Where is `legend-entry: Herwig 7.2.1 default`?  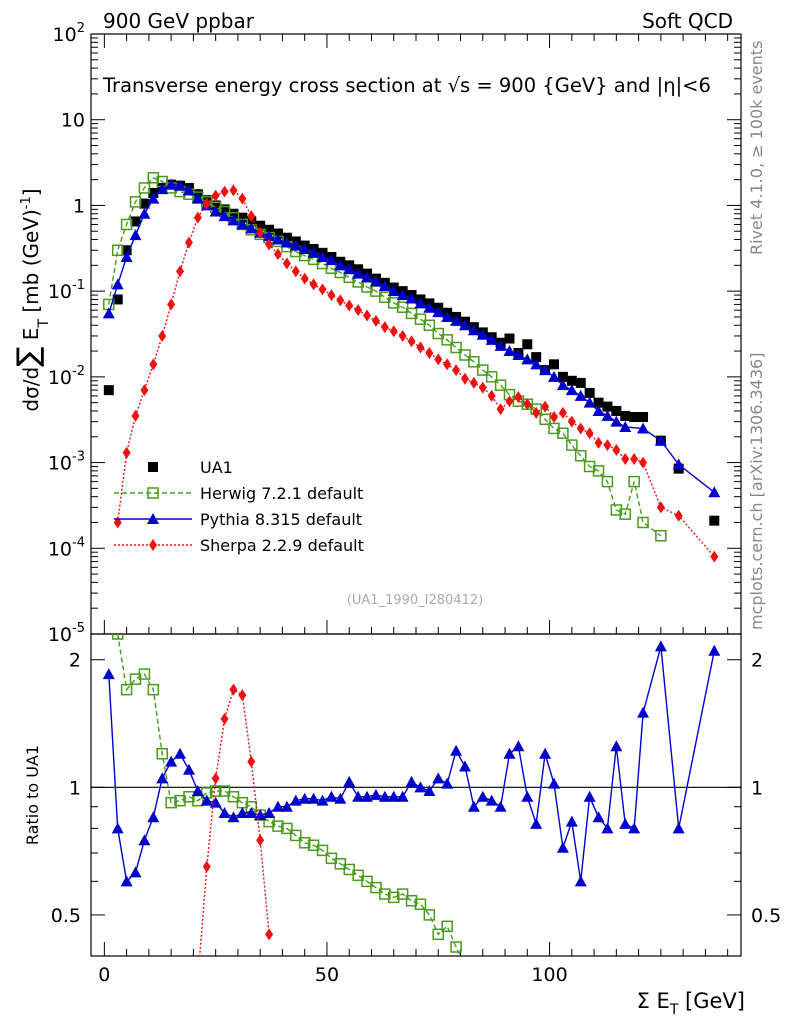
legend-entry: Herwig 7.2.1 default is located at coordinates (238, 493).